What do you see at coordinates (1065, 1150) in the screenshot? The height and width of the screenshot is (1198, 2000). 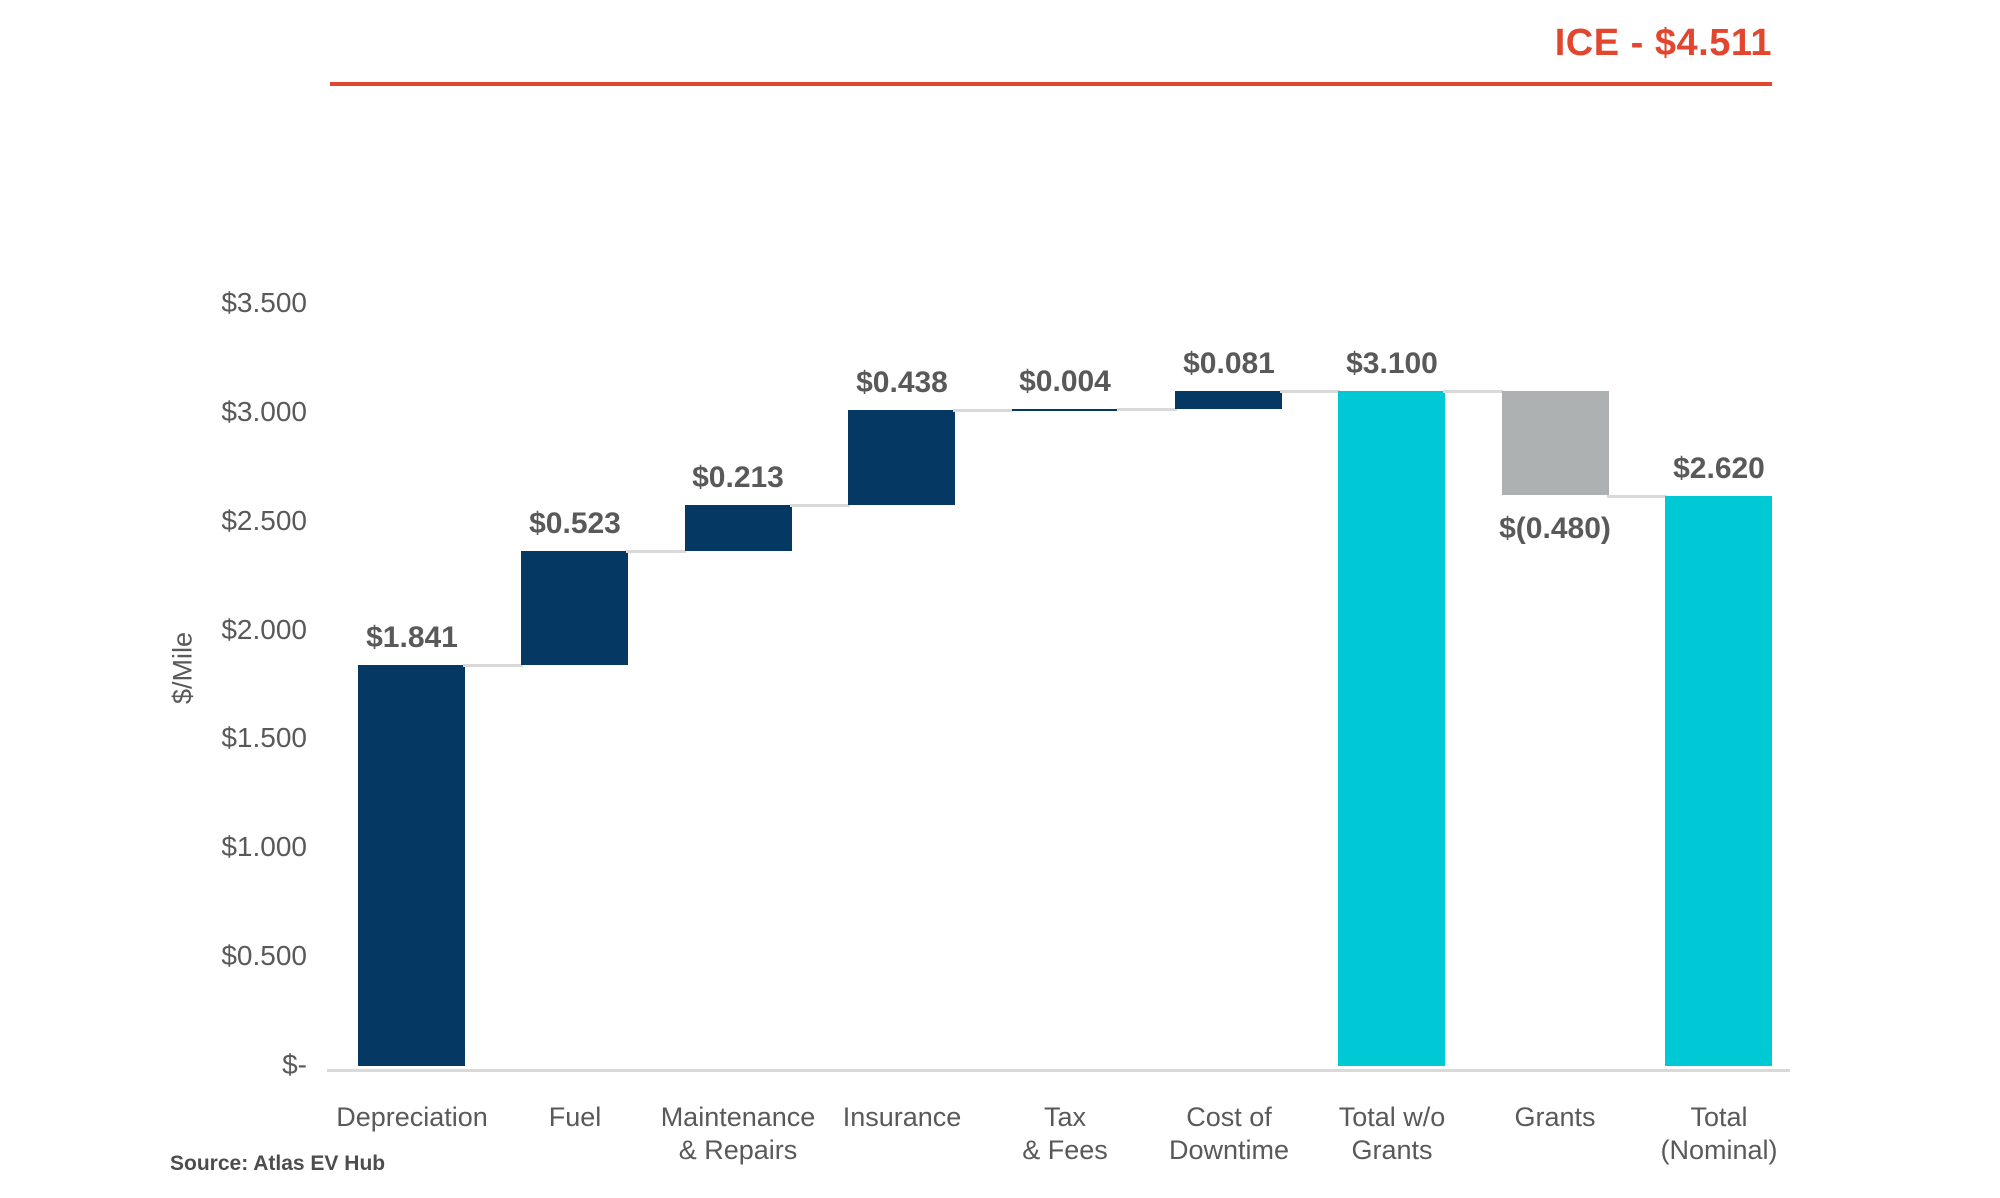 I see `x-axis-label-line: & Fees` at bounding box center [1065, 1150].